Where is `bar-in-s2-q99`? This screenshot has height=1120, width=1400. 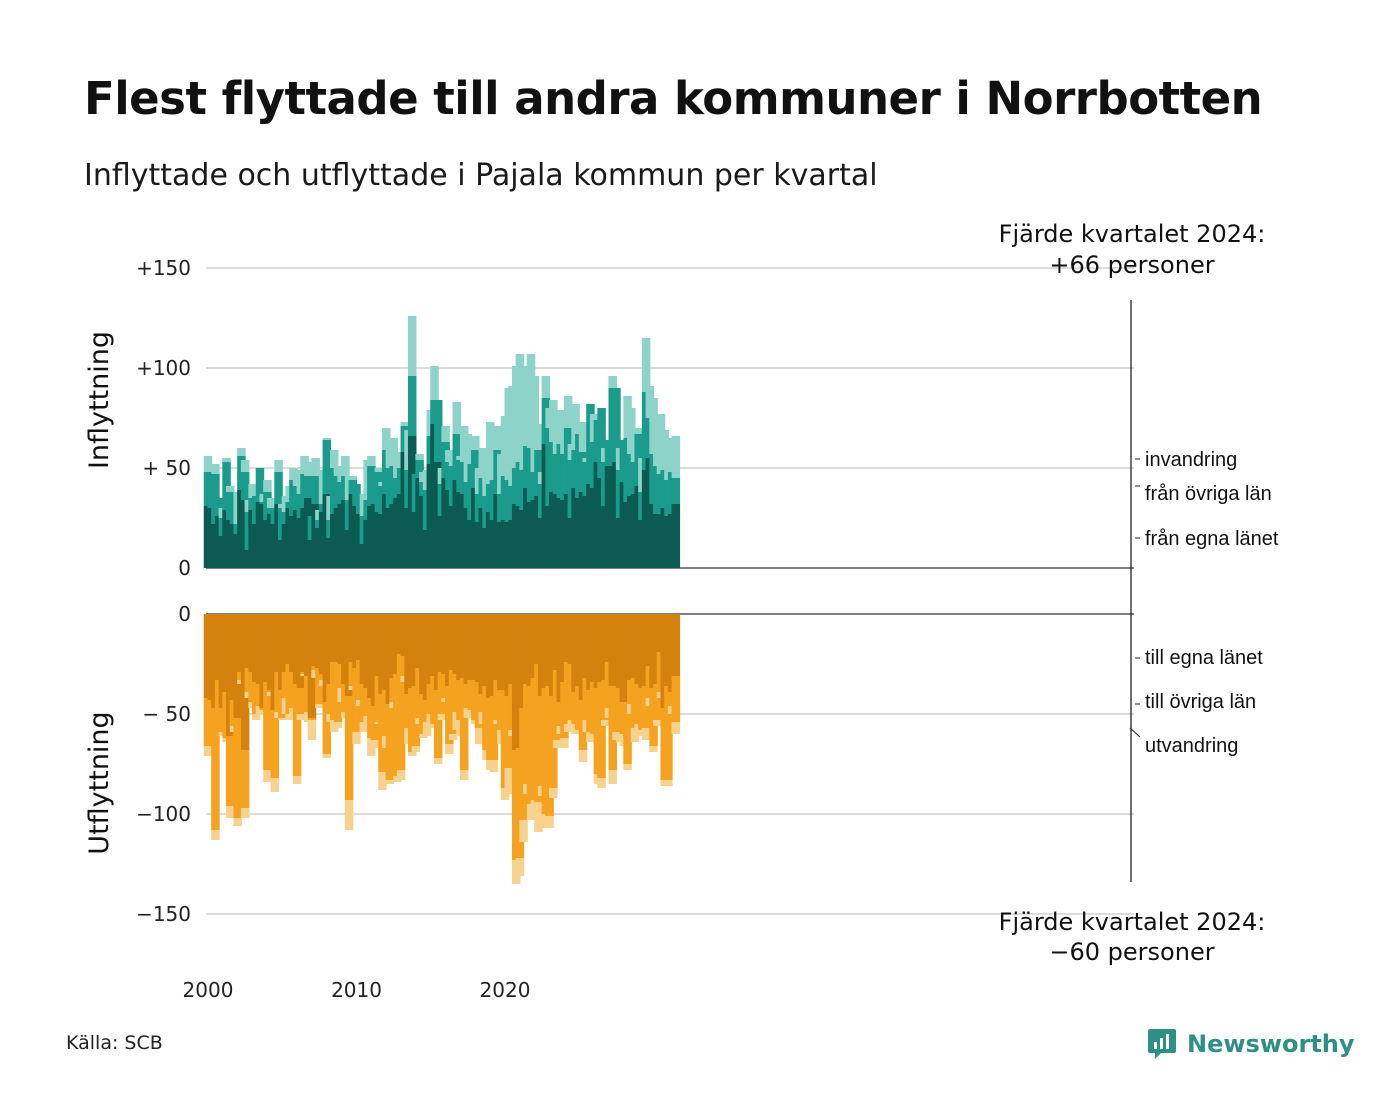
bar-in-s2-q99 is located at coordinates (575, 427).